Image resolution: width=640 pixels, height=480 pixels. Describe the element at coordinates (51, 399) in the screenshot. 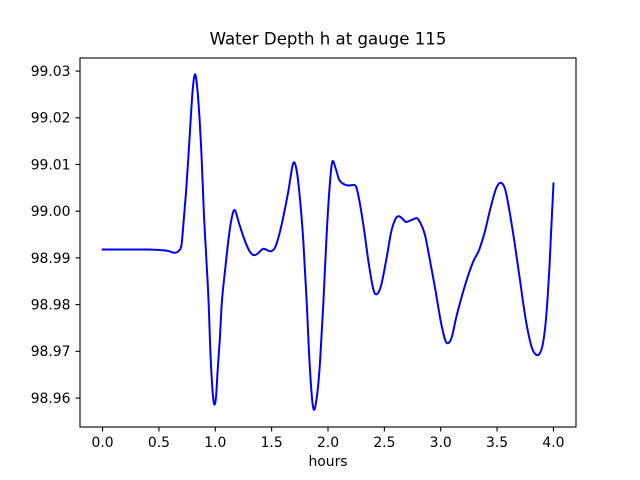

I see `y-tick-label: 98.96` at that location.